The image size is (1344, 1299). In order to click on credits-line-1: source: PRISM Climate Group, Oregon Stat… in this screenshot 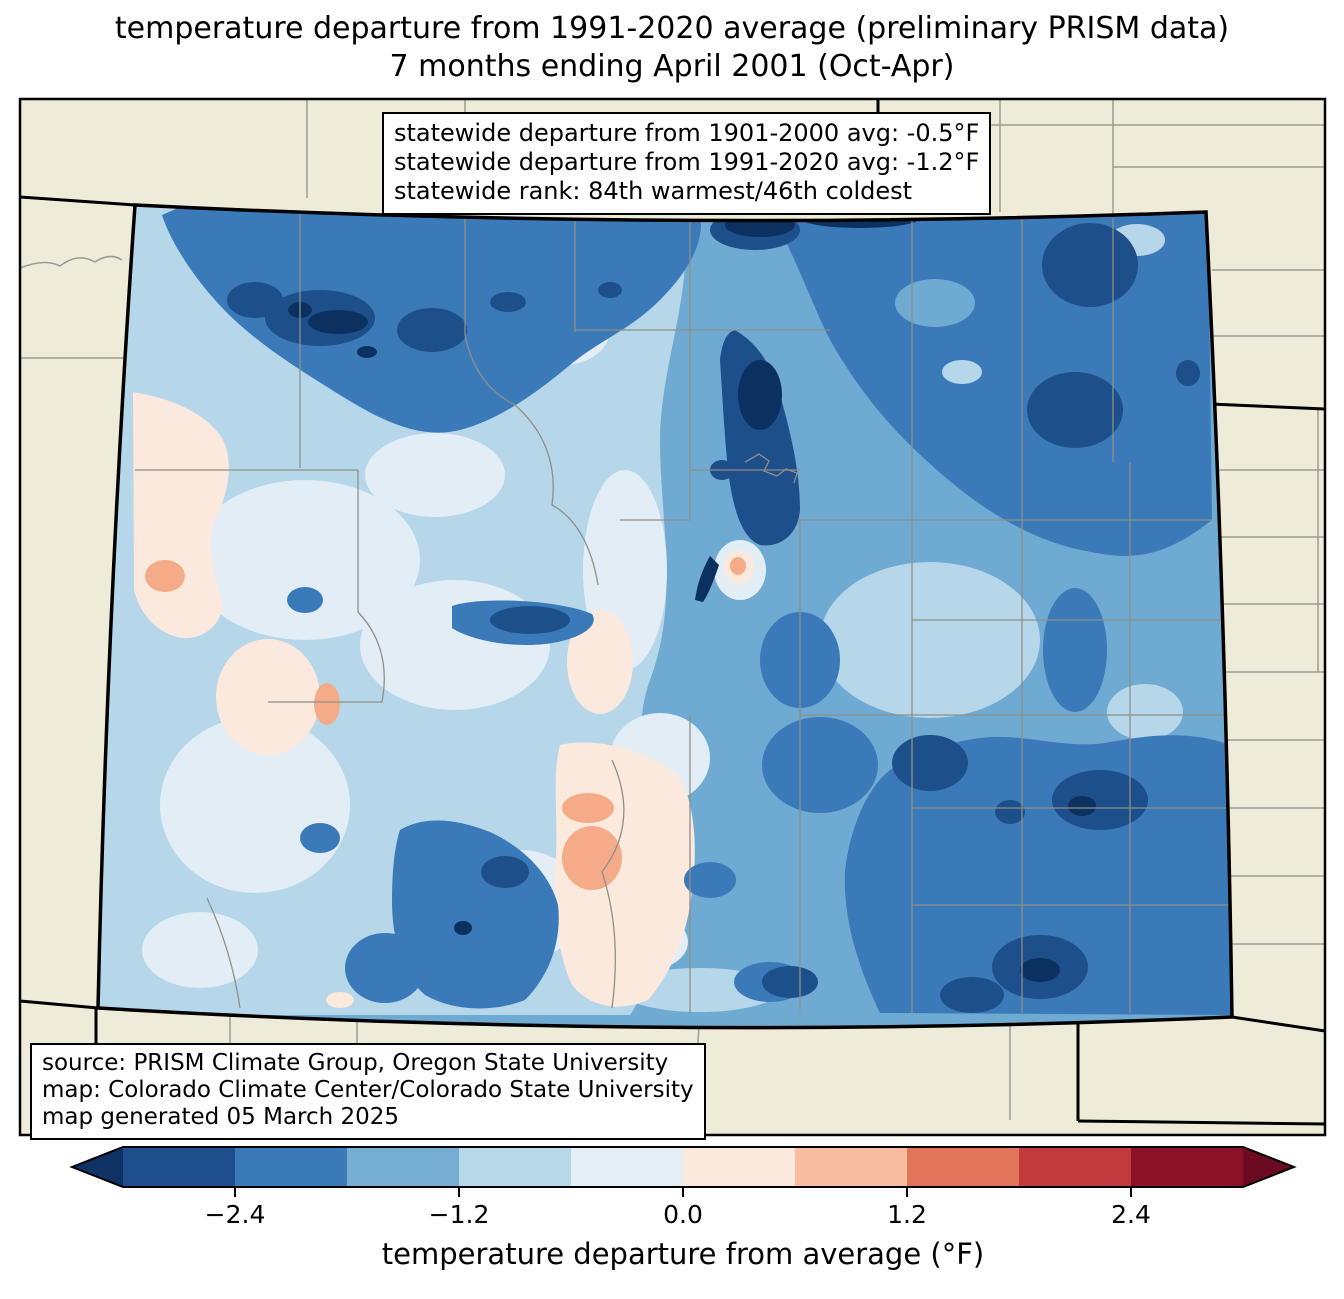, I will do `click(355, 1063)`.